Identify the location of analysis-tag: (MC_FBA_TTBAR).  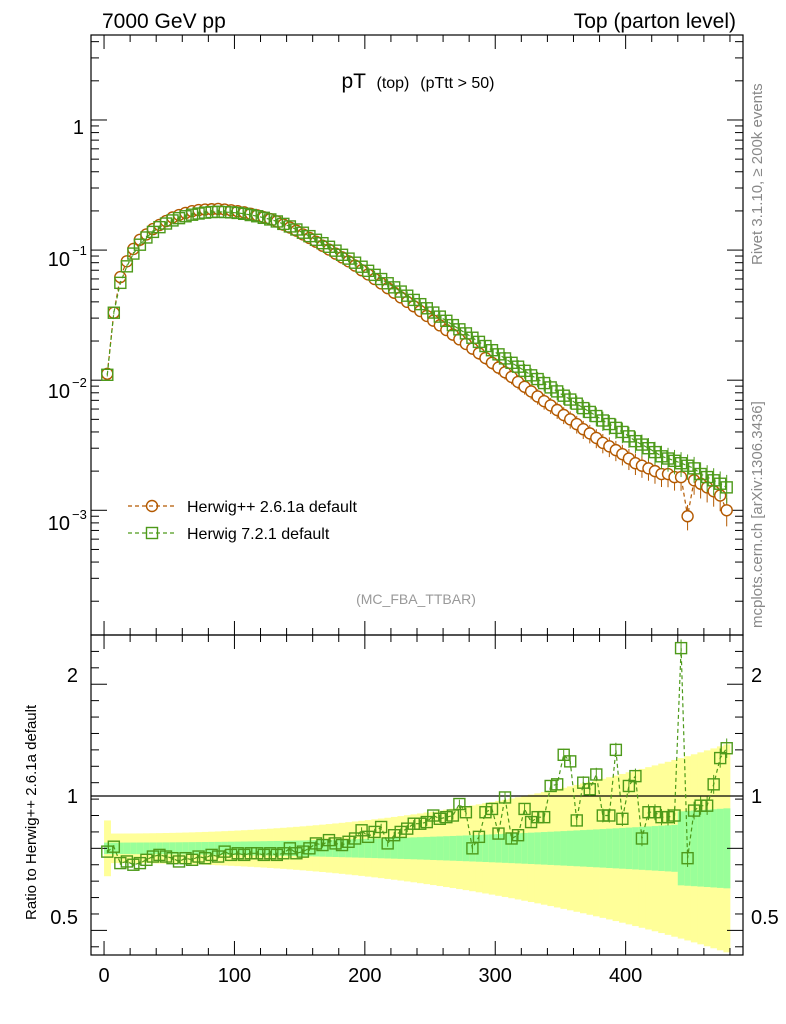
(416, 599).